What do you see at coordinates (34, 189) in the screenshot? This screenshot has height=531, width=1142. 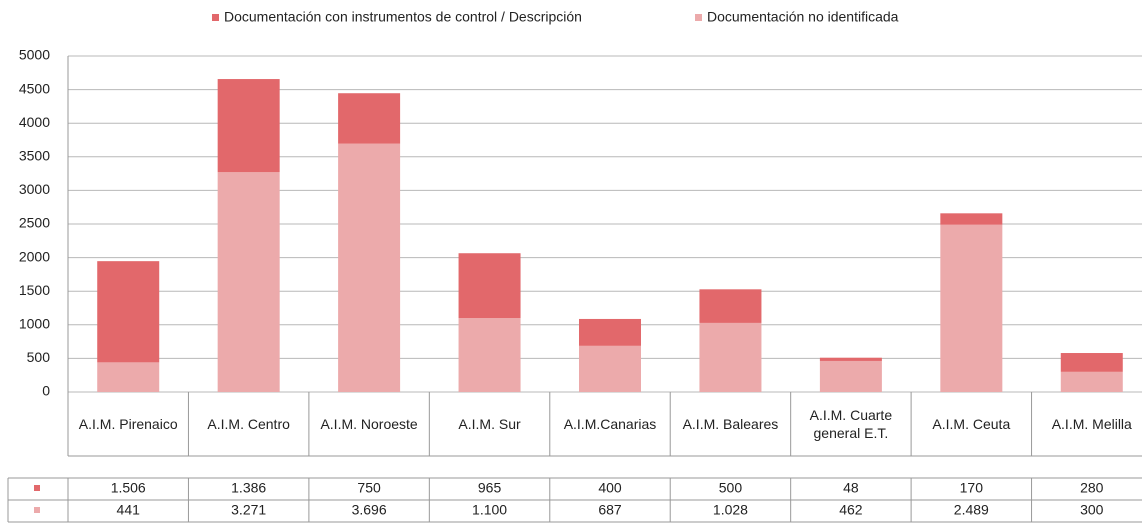 I see `y-tick-label: 3000` at bounding box center [34, 189].